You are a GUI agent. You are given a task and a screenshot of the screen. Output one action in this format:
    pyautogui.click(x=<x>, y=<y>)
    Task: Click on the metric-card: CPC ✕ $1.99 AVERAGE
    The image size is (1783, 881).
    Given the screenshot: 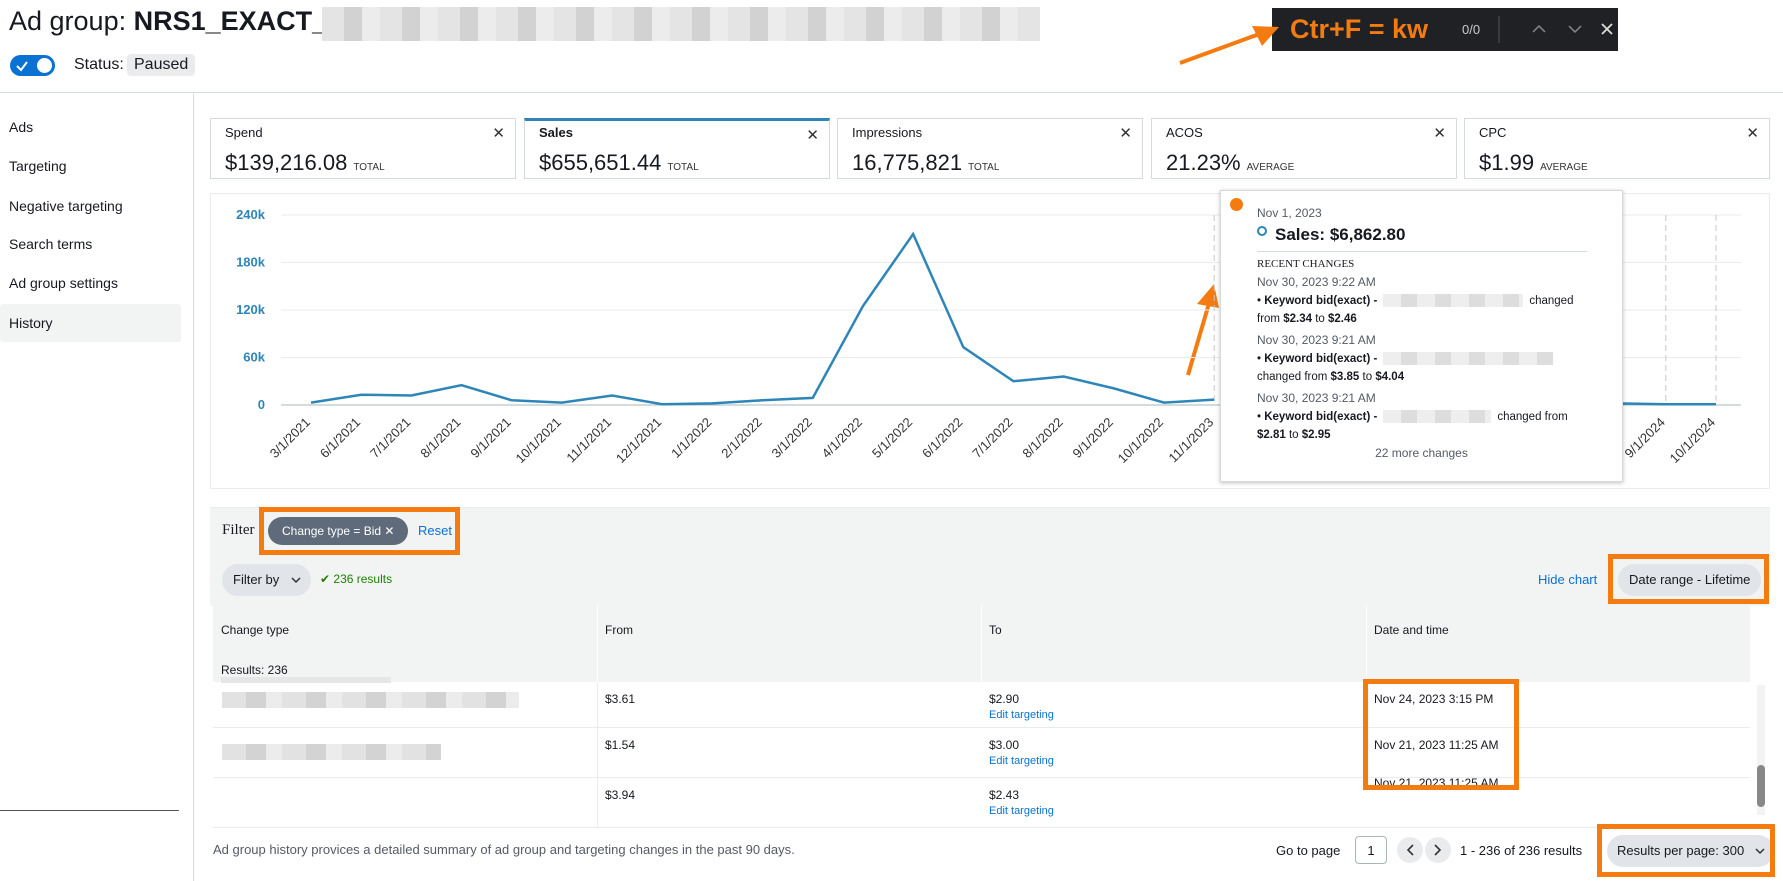 What is the action you would take?
    pyautogui.click(x=1617, y=148)
    